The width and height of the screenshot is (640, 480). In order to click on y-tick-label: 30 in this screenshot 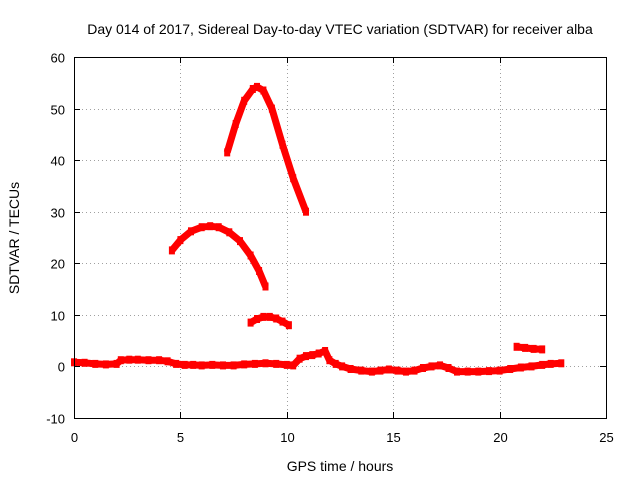, I will do `click(58, 213)`.